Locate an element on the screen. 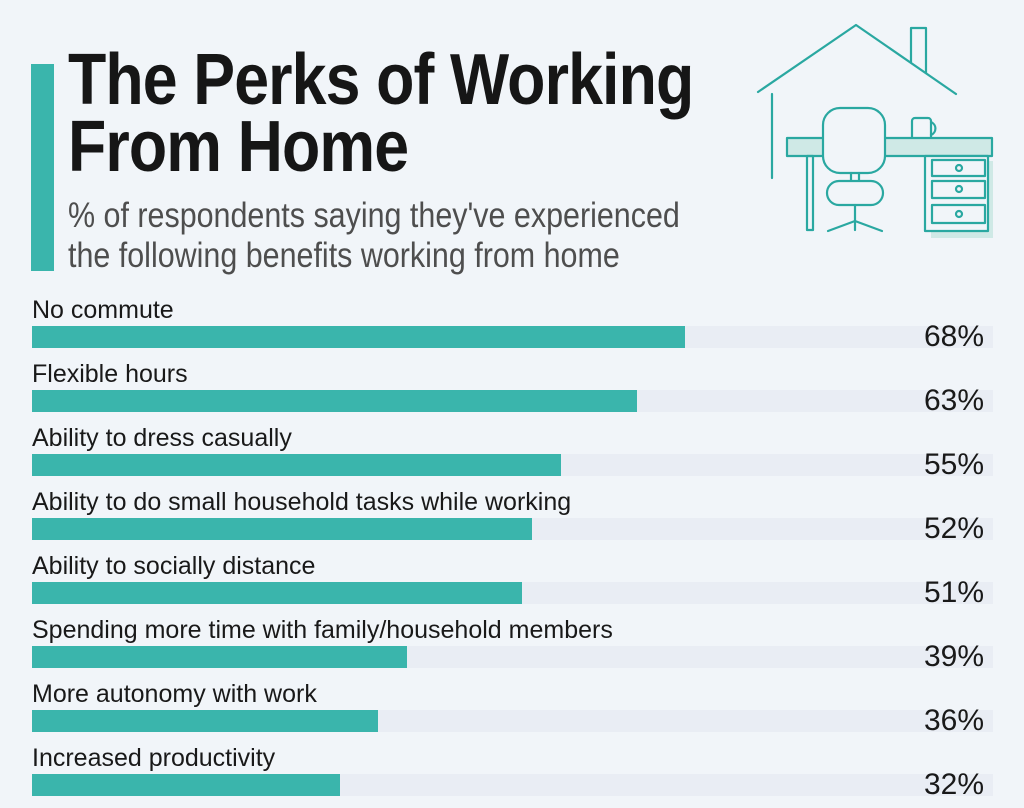 This screenshot has width=1024, height=808. bar-label: No commute is located at coordinates (103, 310).